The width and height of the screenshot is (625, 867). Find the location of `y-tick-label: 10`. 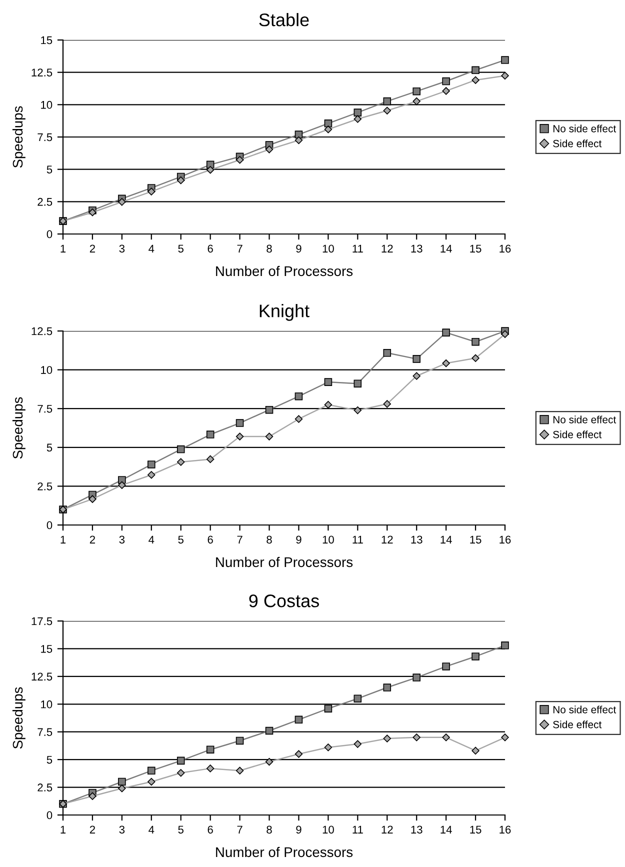

y-tick-label: 10 is located at coordinates (46, 104).